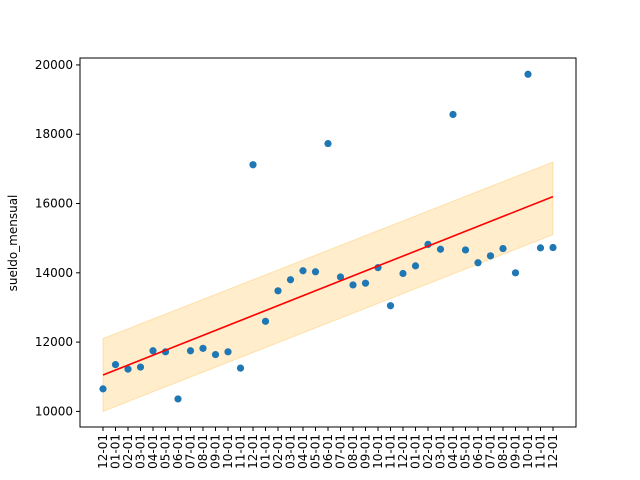 The image size is (640, 480). Describe the element at coordinates (54, 65) in the screenshot. I see `y-tick-label: 20000` at that location.